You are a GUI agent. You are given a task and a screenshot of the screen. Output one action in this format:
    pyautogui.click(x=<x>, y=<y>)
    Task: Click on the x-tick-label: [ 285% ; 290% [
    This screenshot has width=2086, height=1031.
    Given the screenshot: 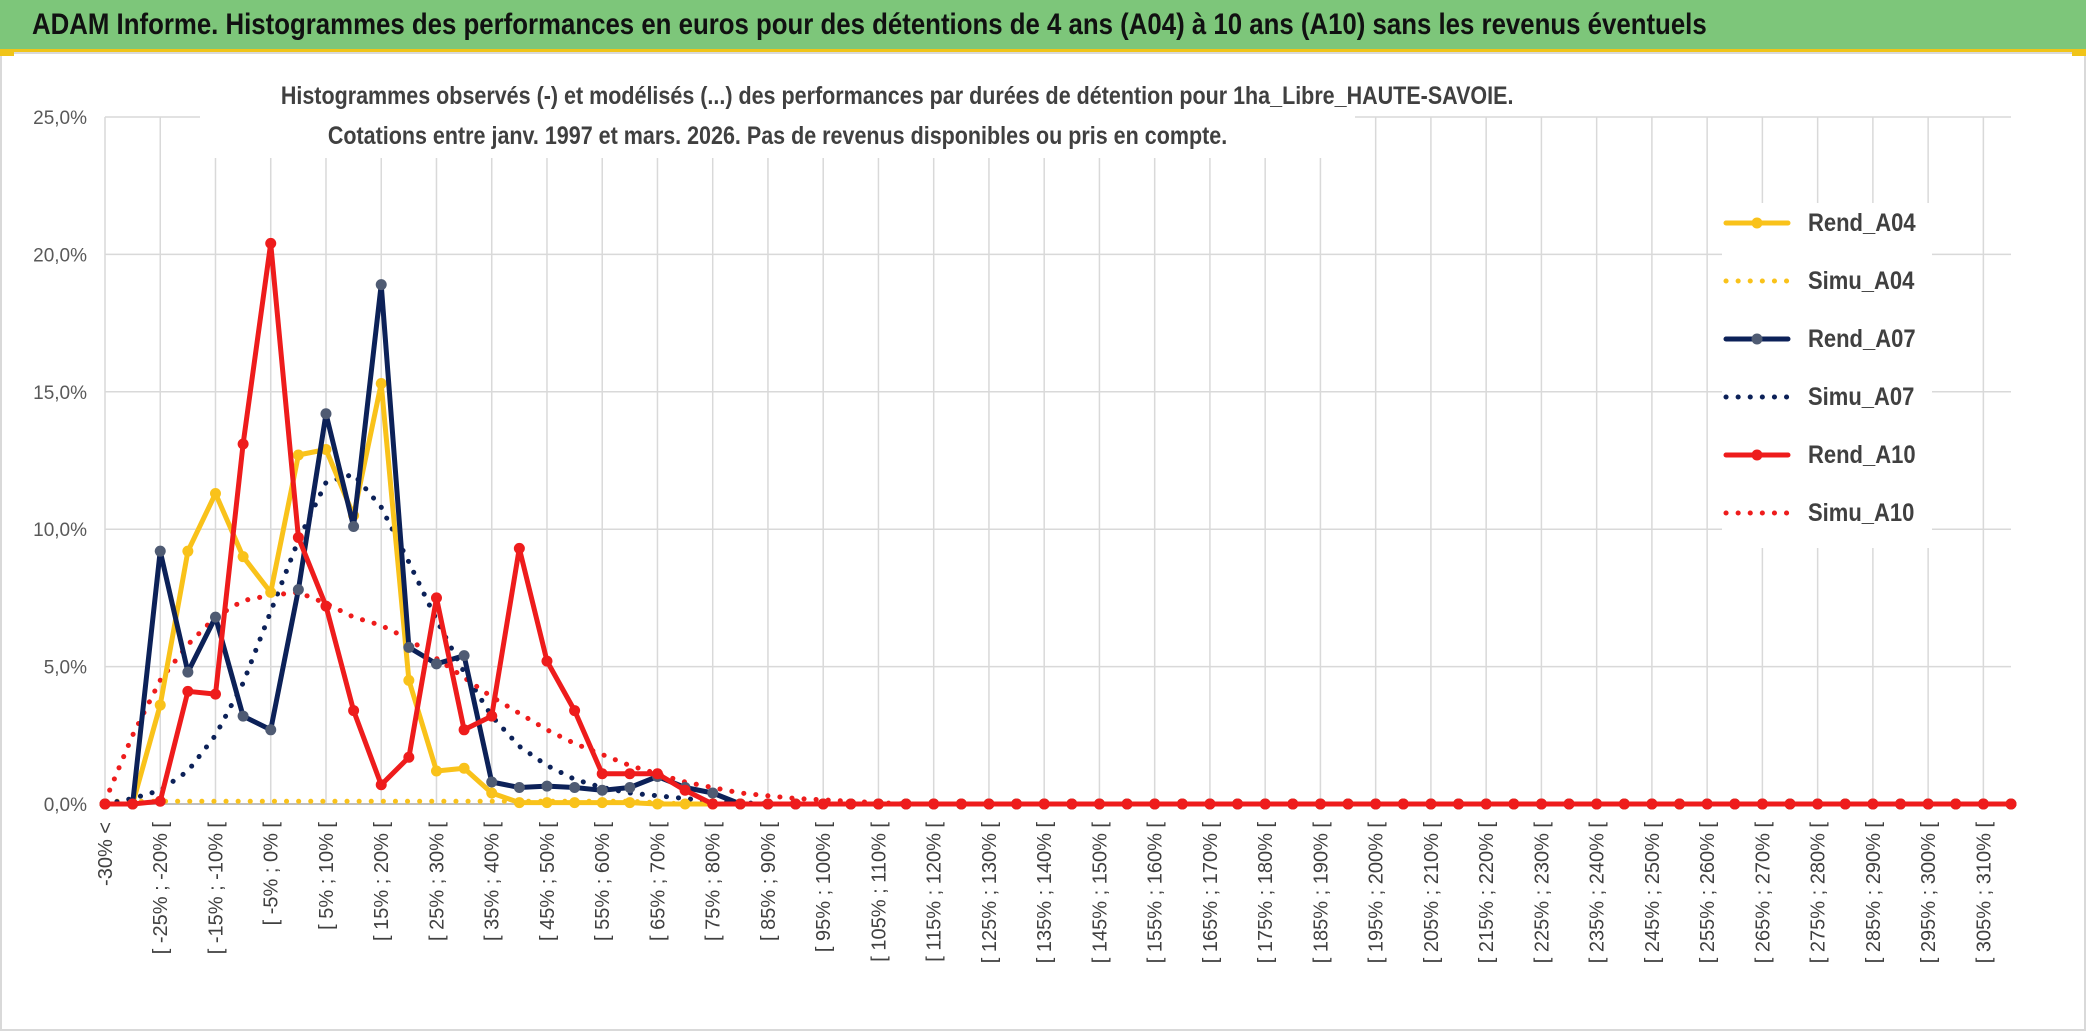 What is the action you would take?
    pyautogui.click(x=1874, y=893)
    